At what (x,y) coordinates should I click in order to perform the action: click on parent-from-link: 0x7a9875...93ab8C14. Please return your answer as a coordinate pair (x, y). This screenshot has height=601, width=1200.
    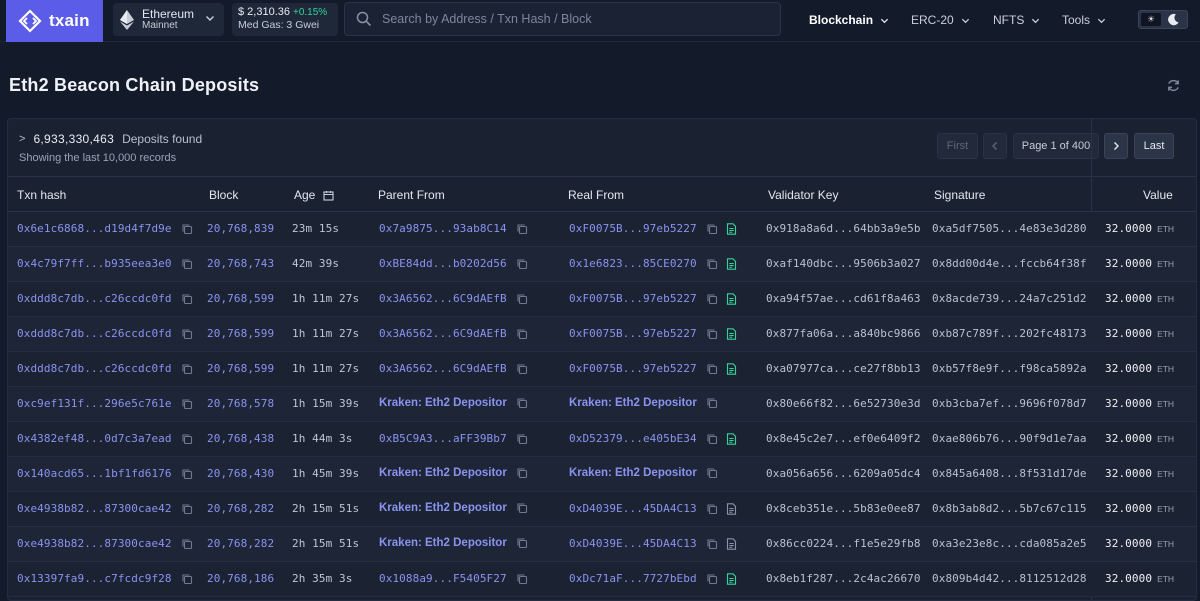
    Looking at the image, I should click on (443, 228).